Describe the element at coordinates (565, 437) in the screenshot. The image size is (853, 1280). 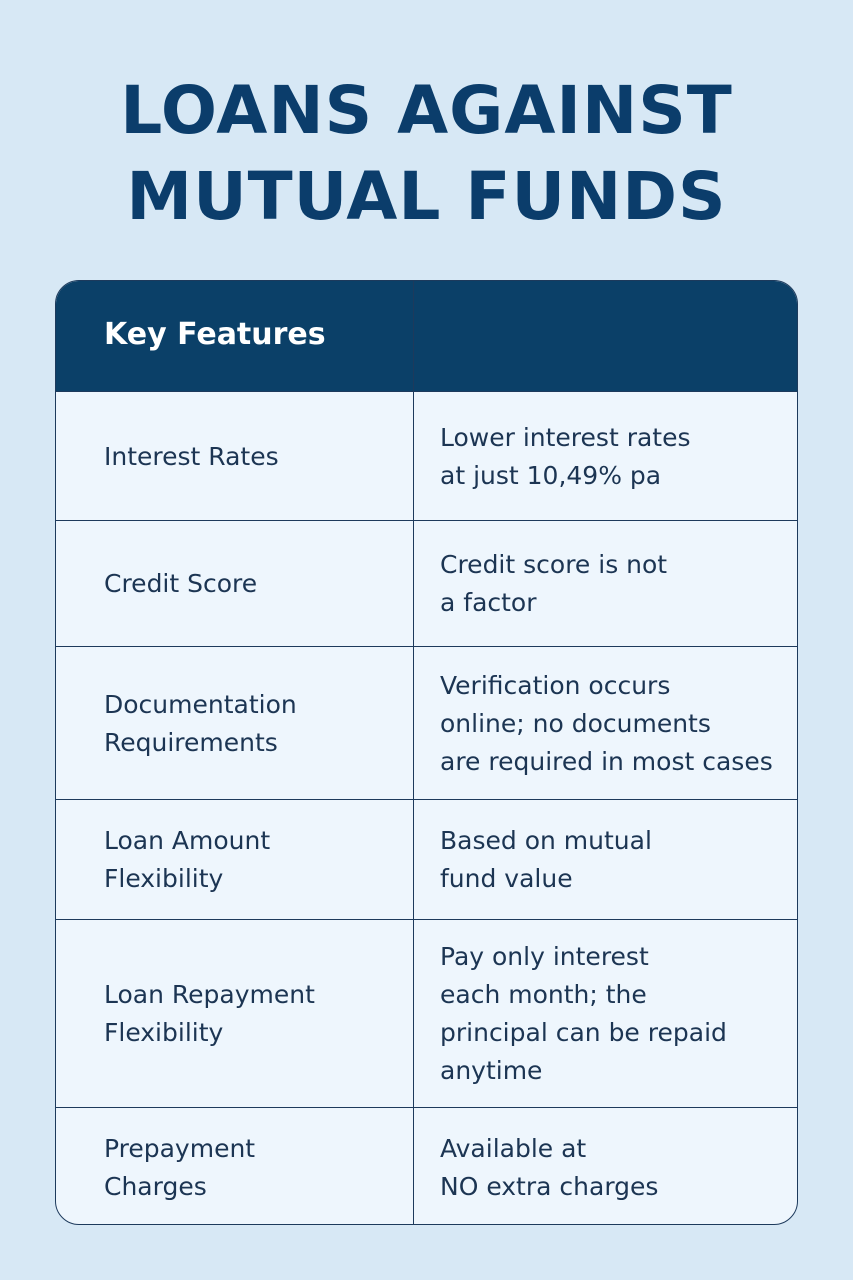
I see `detail-text: Lower interest rates` at that location.